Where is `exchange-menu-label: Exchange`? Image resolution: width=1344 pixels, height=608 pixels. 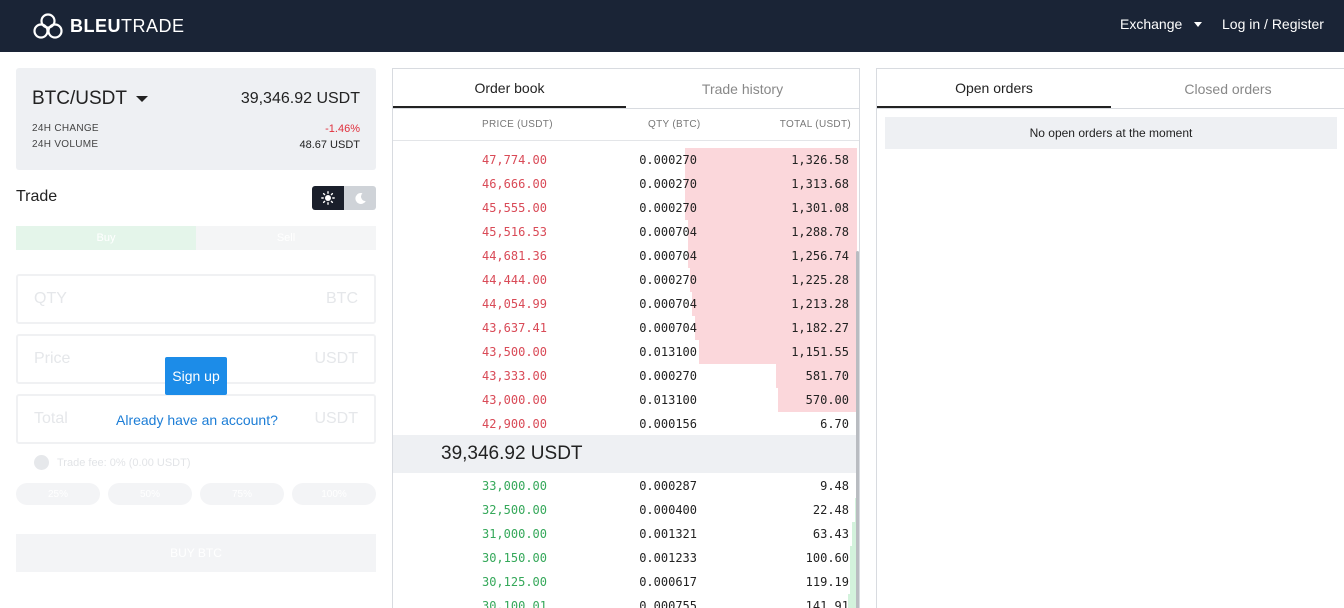
exchange-menu-label: Exchange is located at coordinates (1151, 24).